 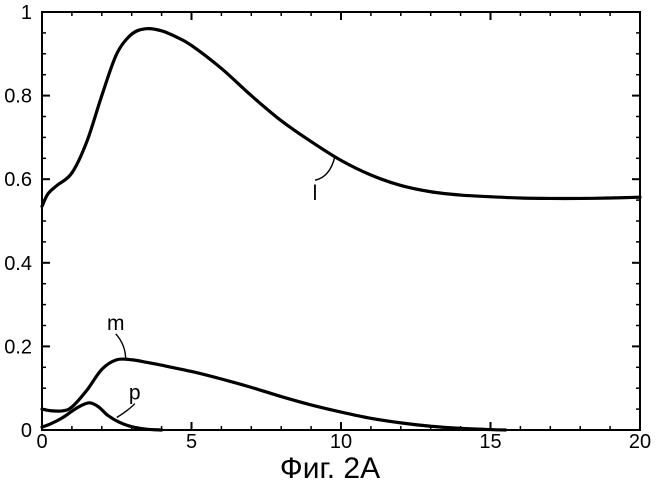 What do you see at coordinates (135, 392) in the screenshot?
I see `annotation-label-p: p` at bounding box center [135, 392].